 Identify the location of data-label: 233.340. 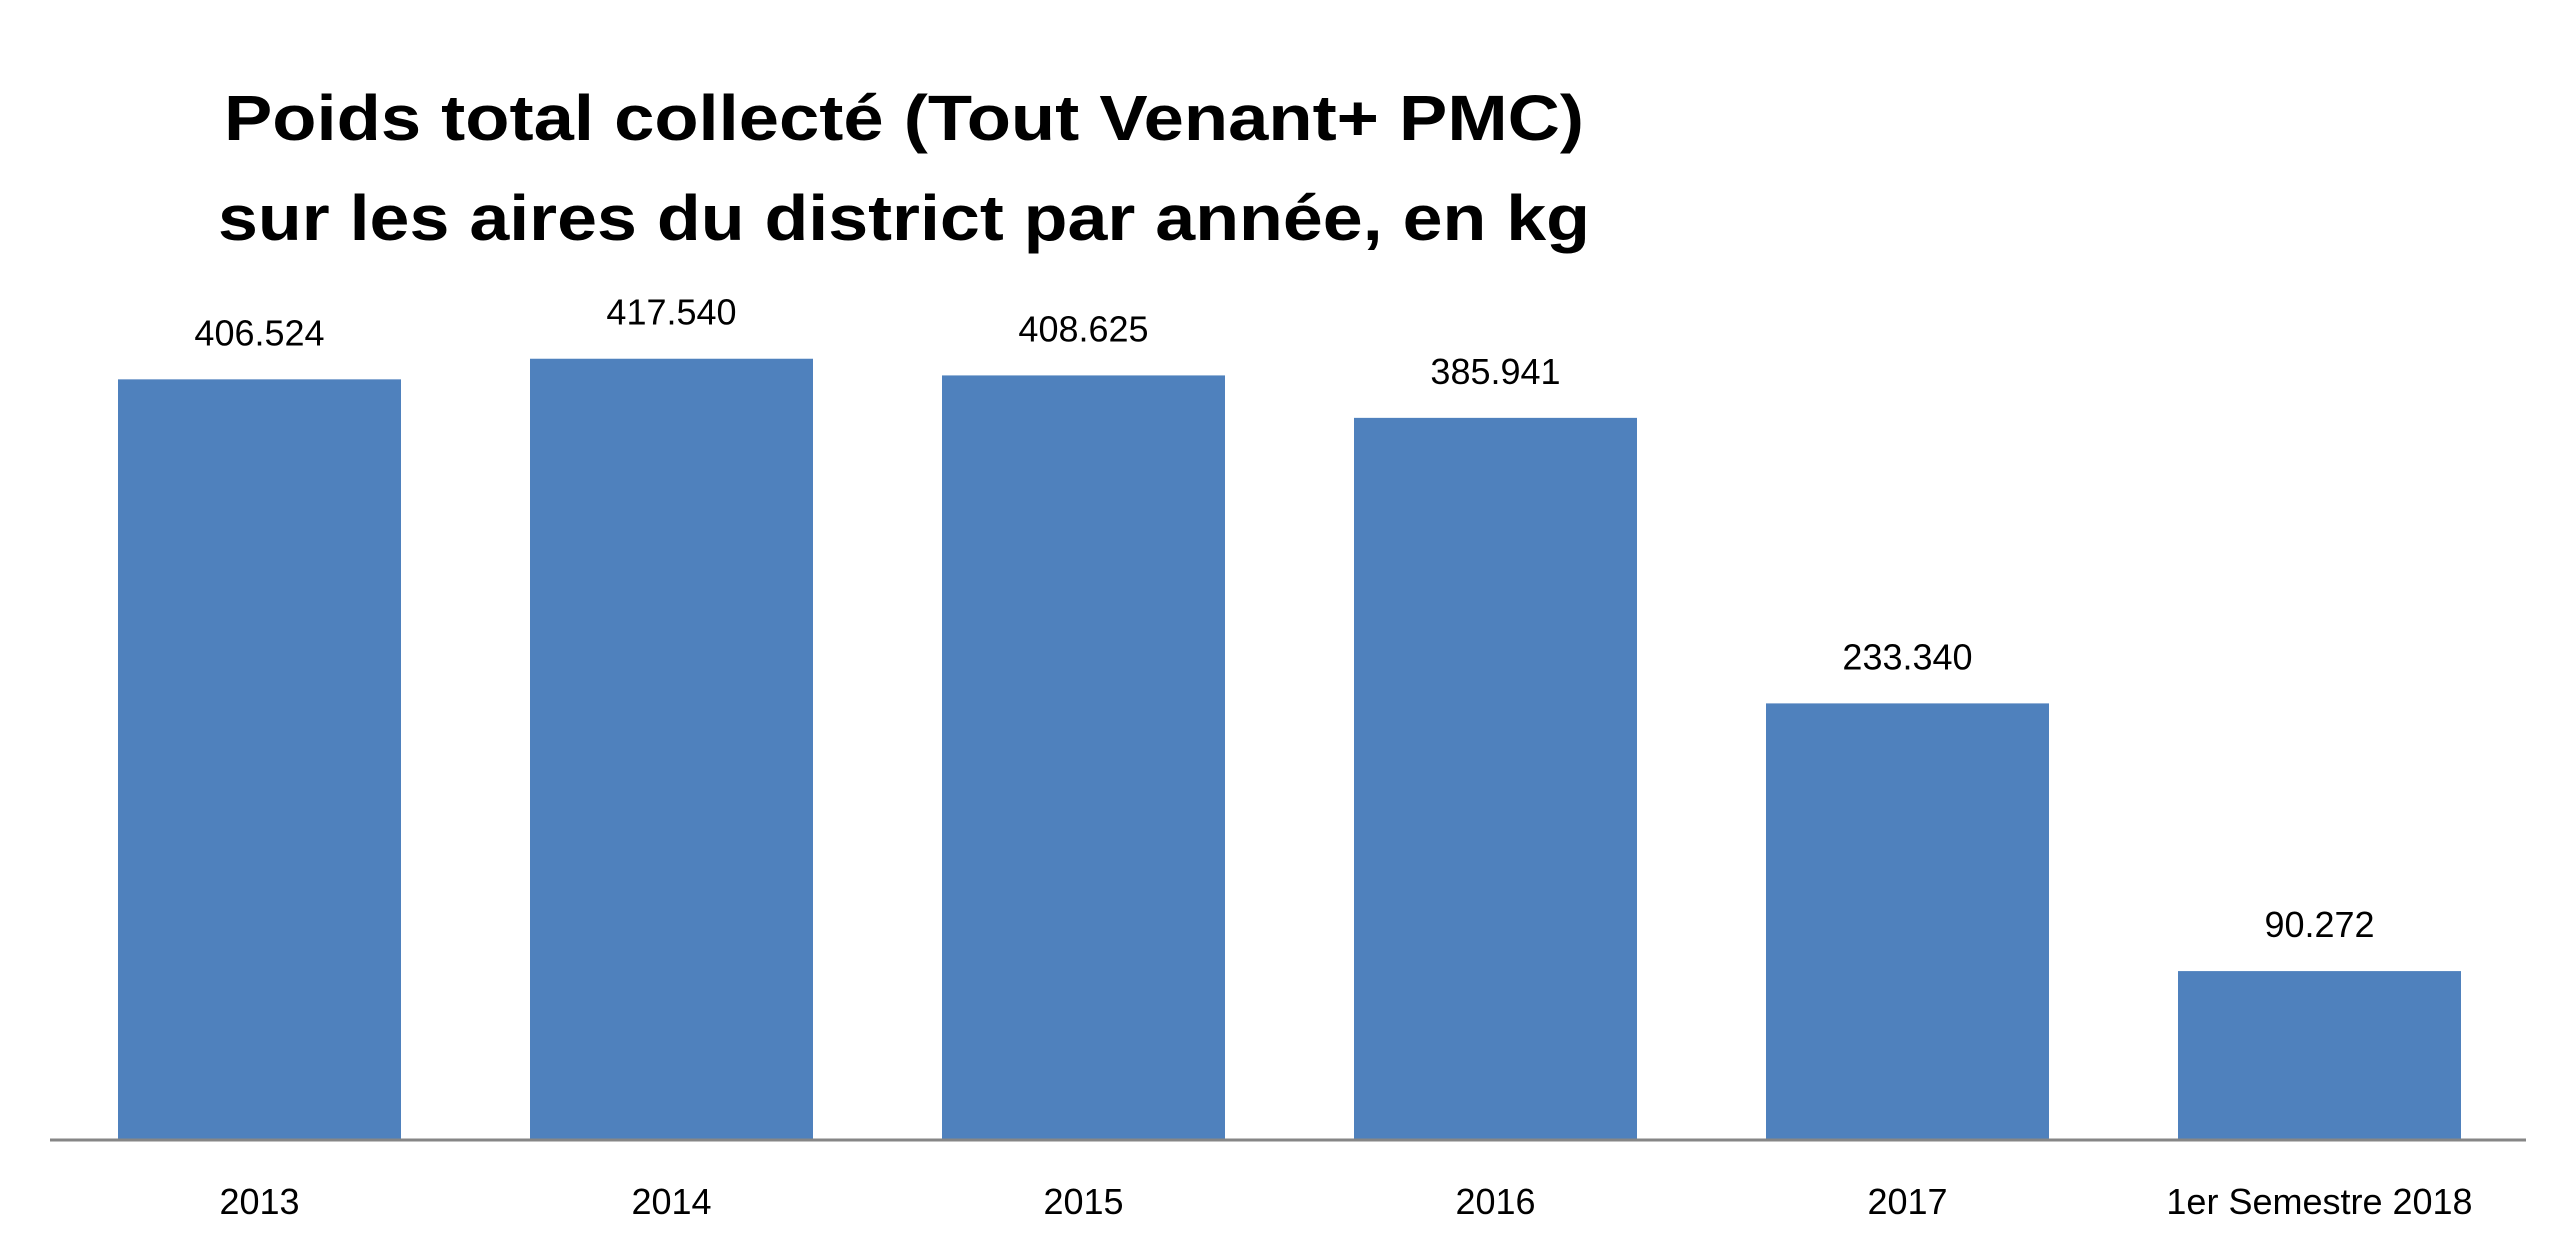
(1907, 656).